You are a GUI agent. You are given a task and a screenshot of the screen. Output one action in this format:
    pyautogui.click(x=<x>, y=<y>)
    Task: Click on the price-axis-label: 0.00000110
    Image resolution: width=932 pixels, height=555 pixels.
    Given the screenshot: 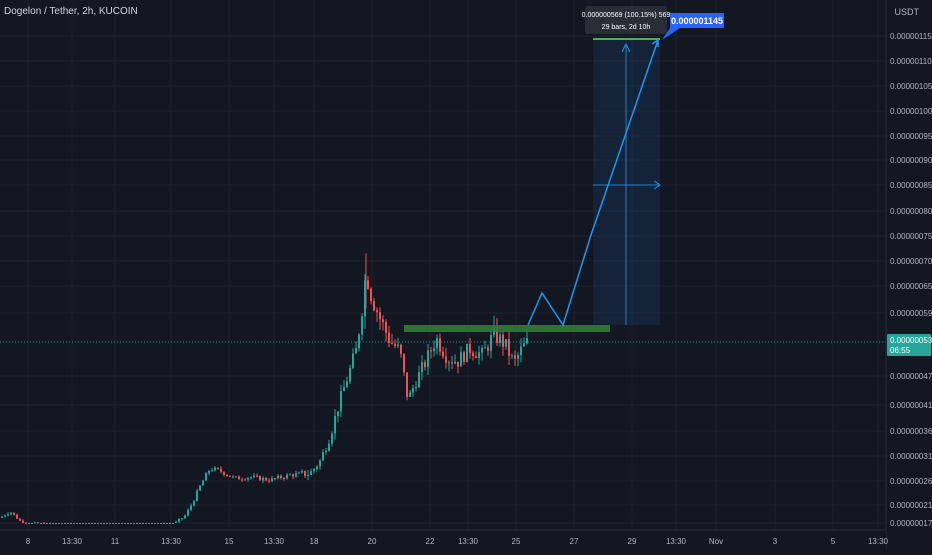 What is the action you would take?
    pyautogui.click(x=911, y=61)
    